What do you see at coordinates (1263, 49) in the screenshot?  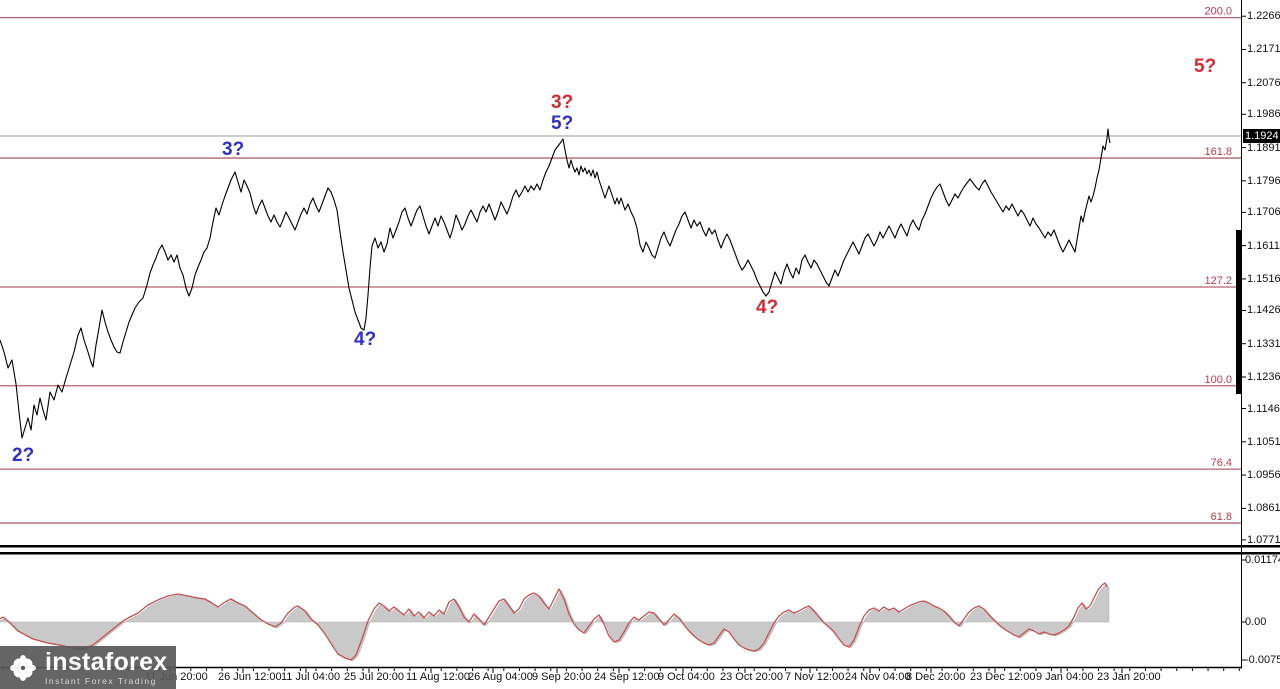 I see `price-axis-label: 1.2171` at bounding box center [1263, 49].